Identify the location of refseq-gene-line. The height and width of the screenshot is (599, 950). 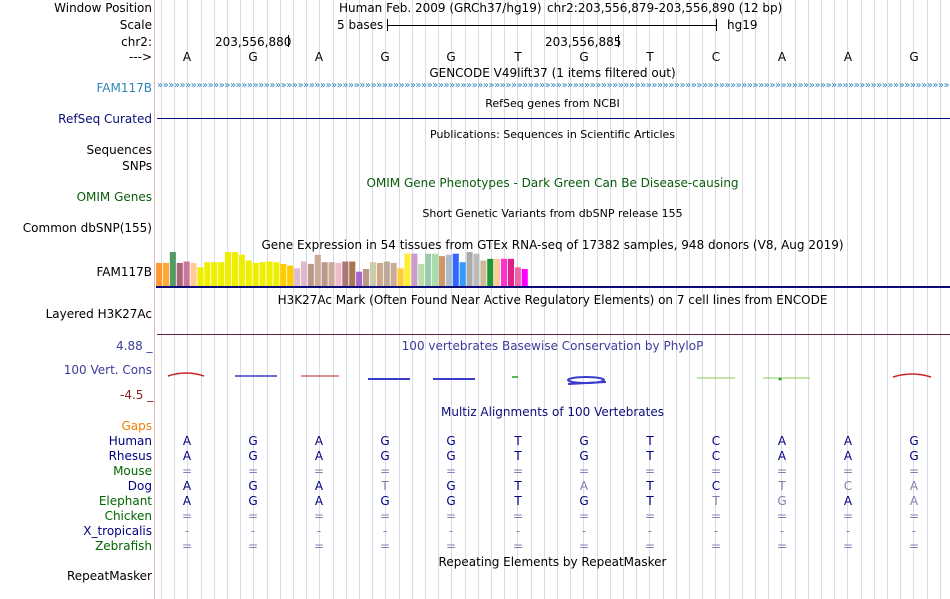
(553, 118).